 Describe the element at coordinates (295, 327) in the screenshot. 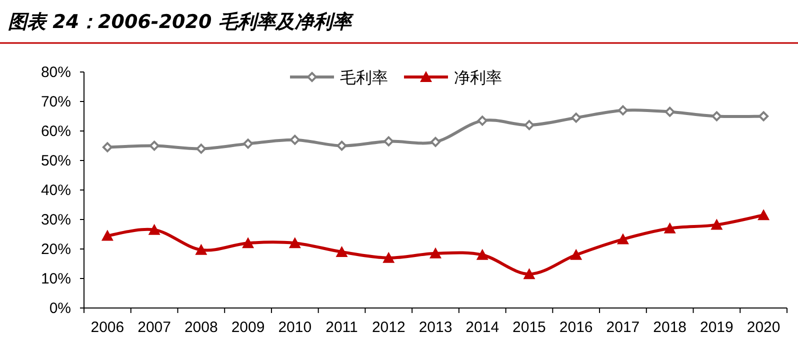

I see `x-tick-label: 2010` at that location.